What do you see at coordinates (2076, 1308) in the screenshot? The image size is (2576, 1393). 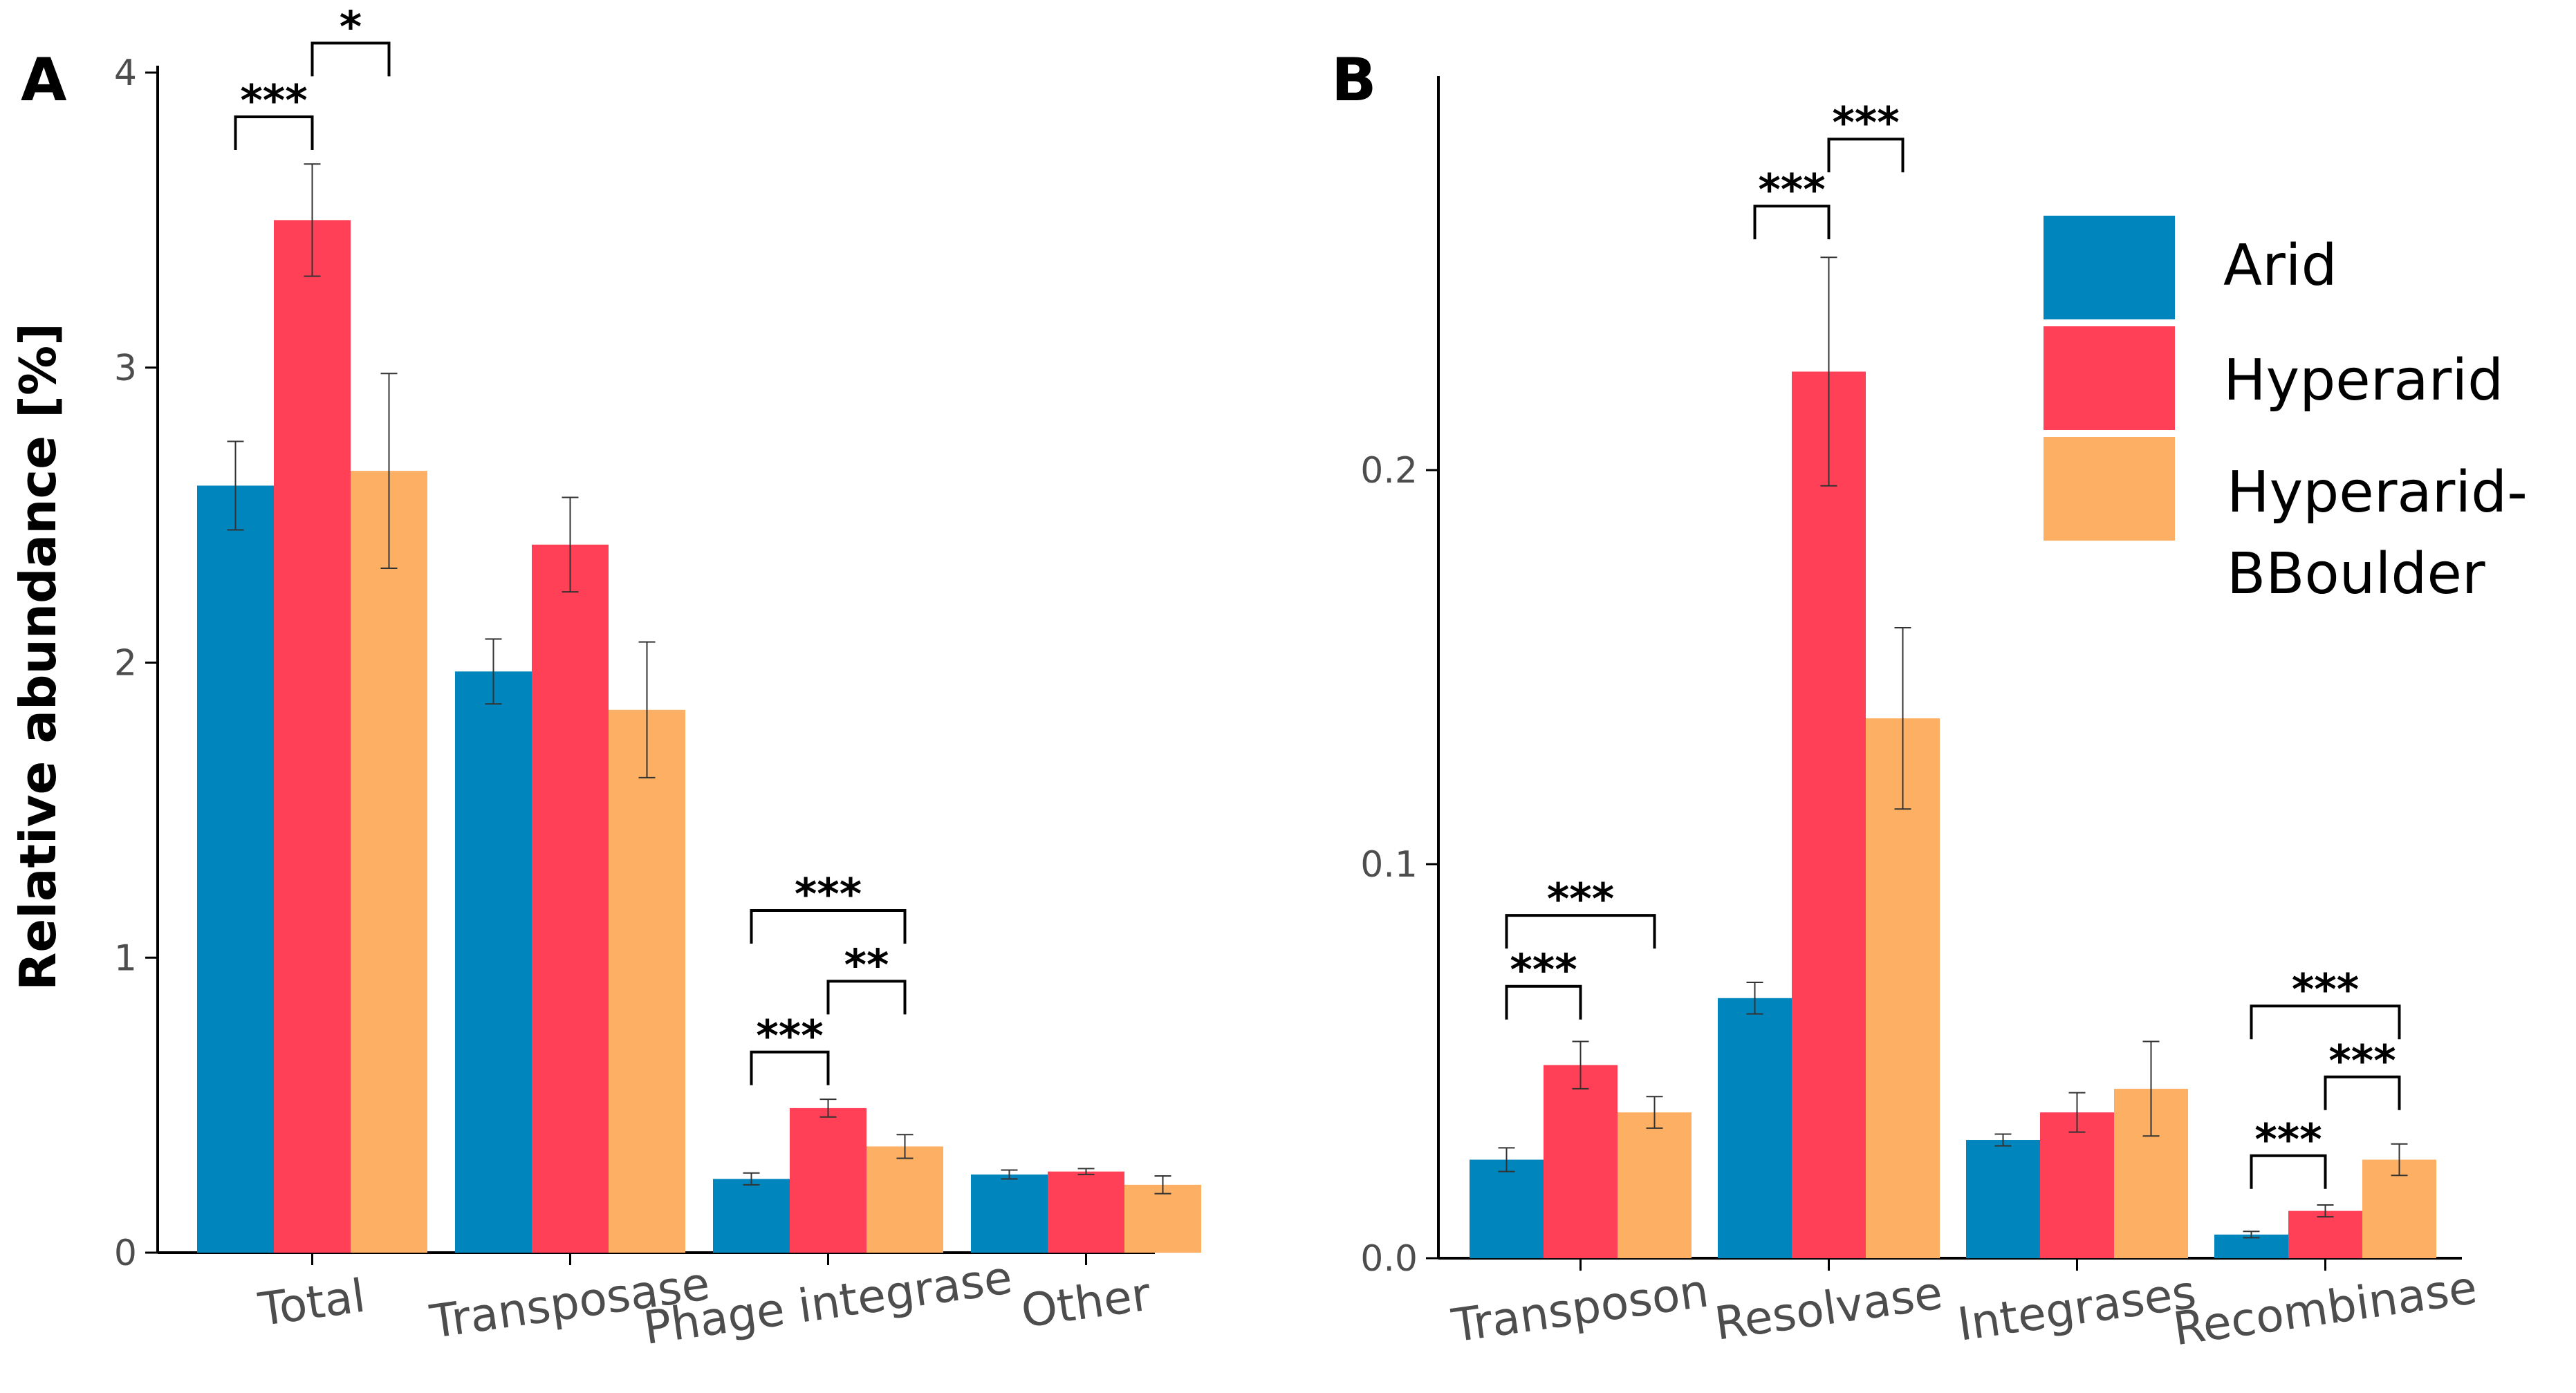 I see `x-category-label: Integrases` at bounding box center [2076, 1308].